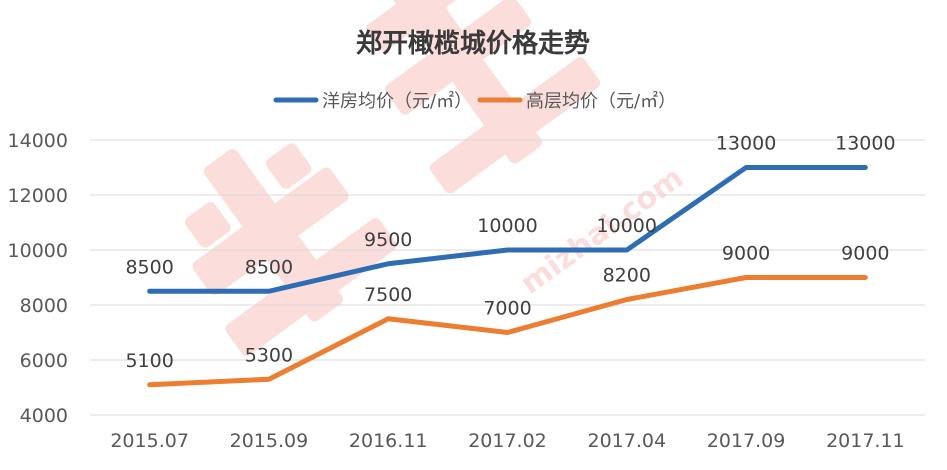 This screenshot has height=470, width=947. Describe the element at coordinates (474, 101) in the screenshot. I see `legend: 洋房均价（元/㎡） 高层均价（元/㎡）` at that location.